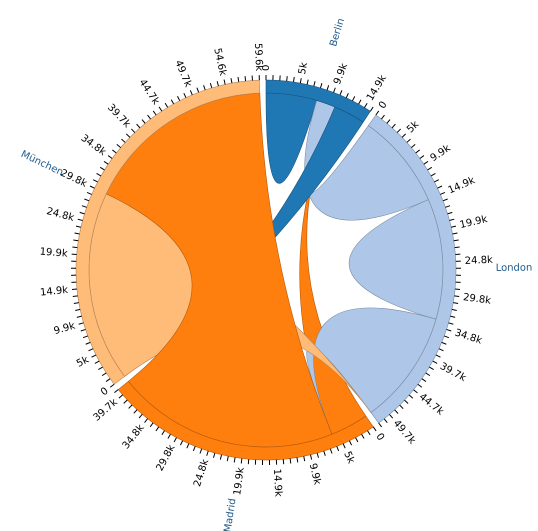  Describe the element at coordinates (54, 292) in the screenshot. I see `tick-label: 14.9k` at that location.